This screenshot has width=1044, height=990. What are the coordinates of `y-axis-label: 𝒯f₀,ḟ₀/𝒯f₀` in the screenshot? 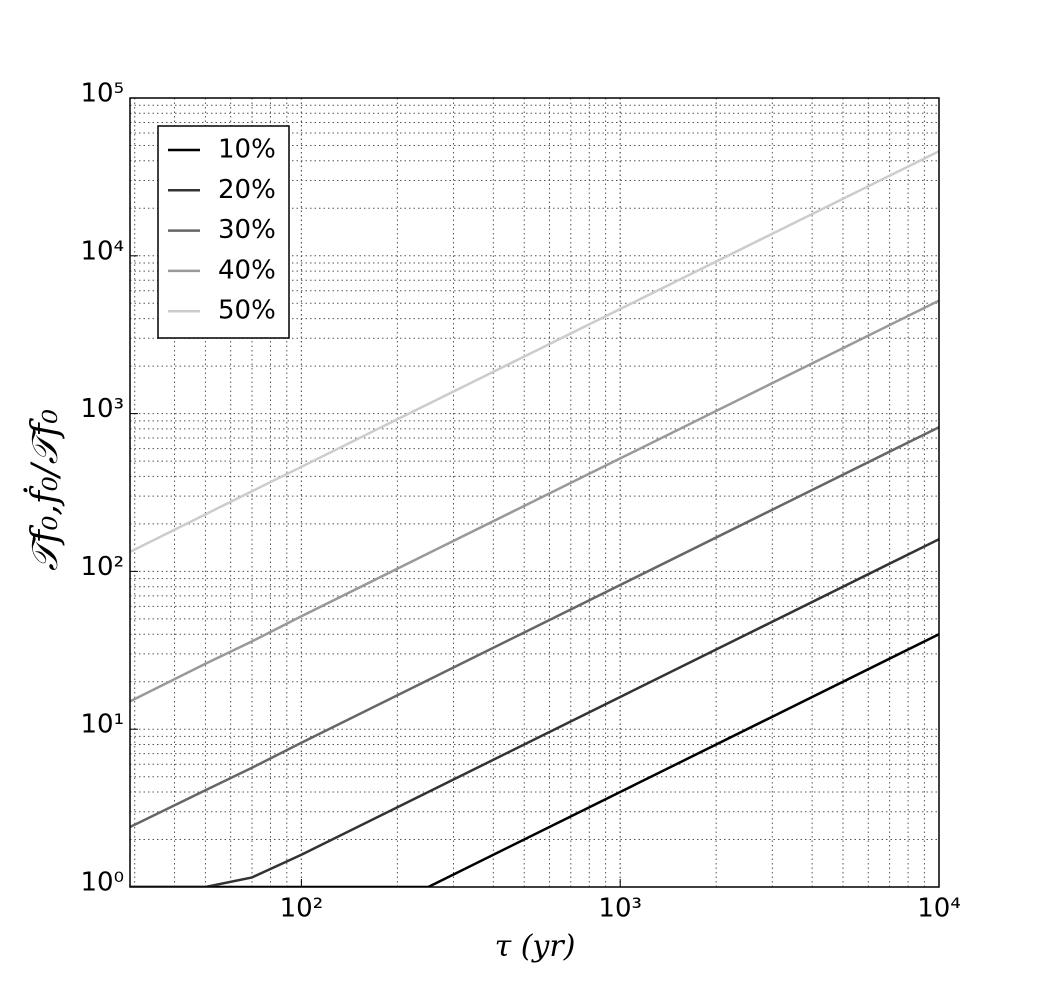 It's located at (44, 490).